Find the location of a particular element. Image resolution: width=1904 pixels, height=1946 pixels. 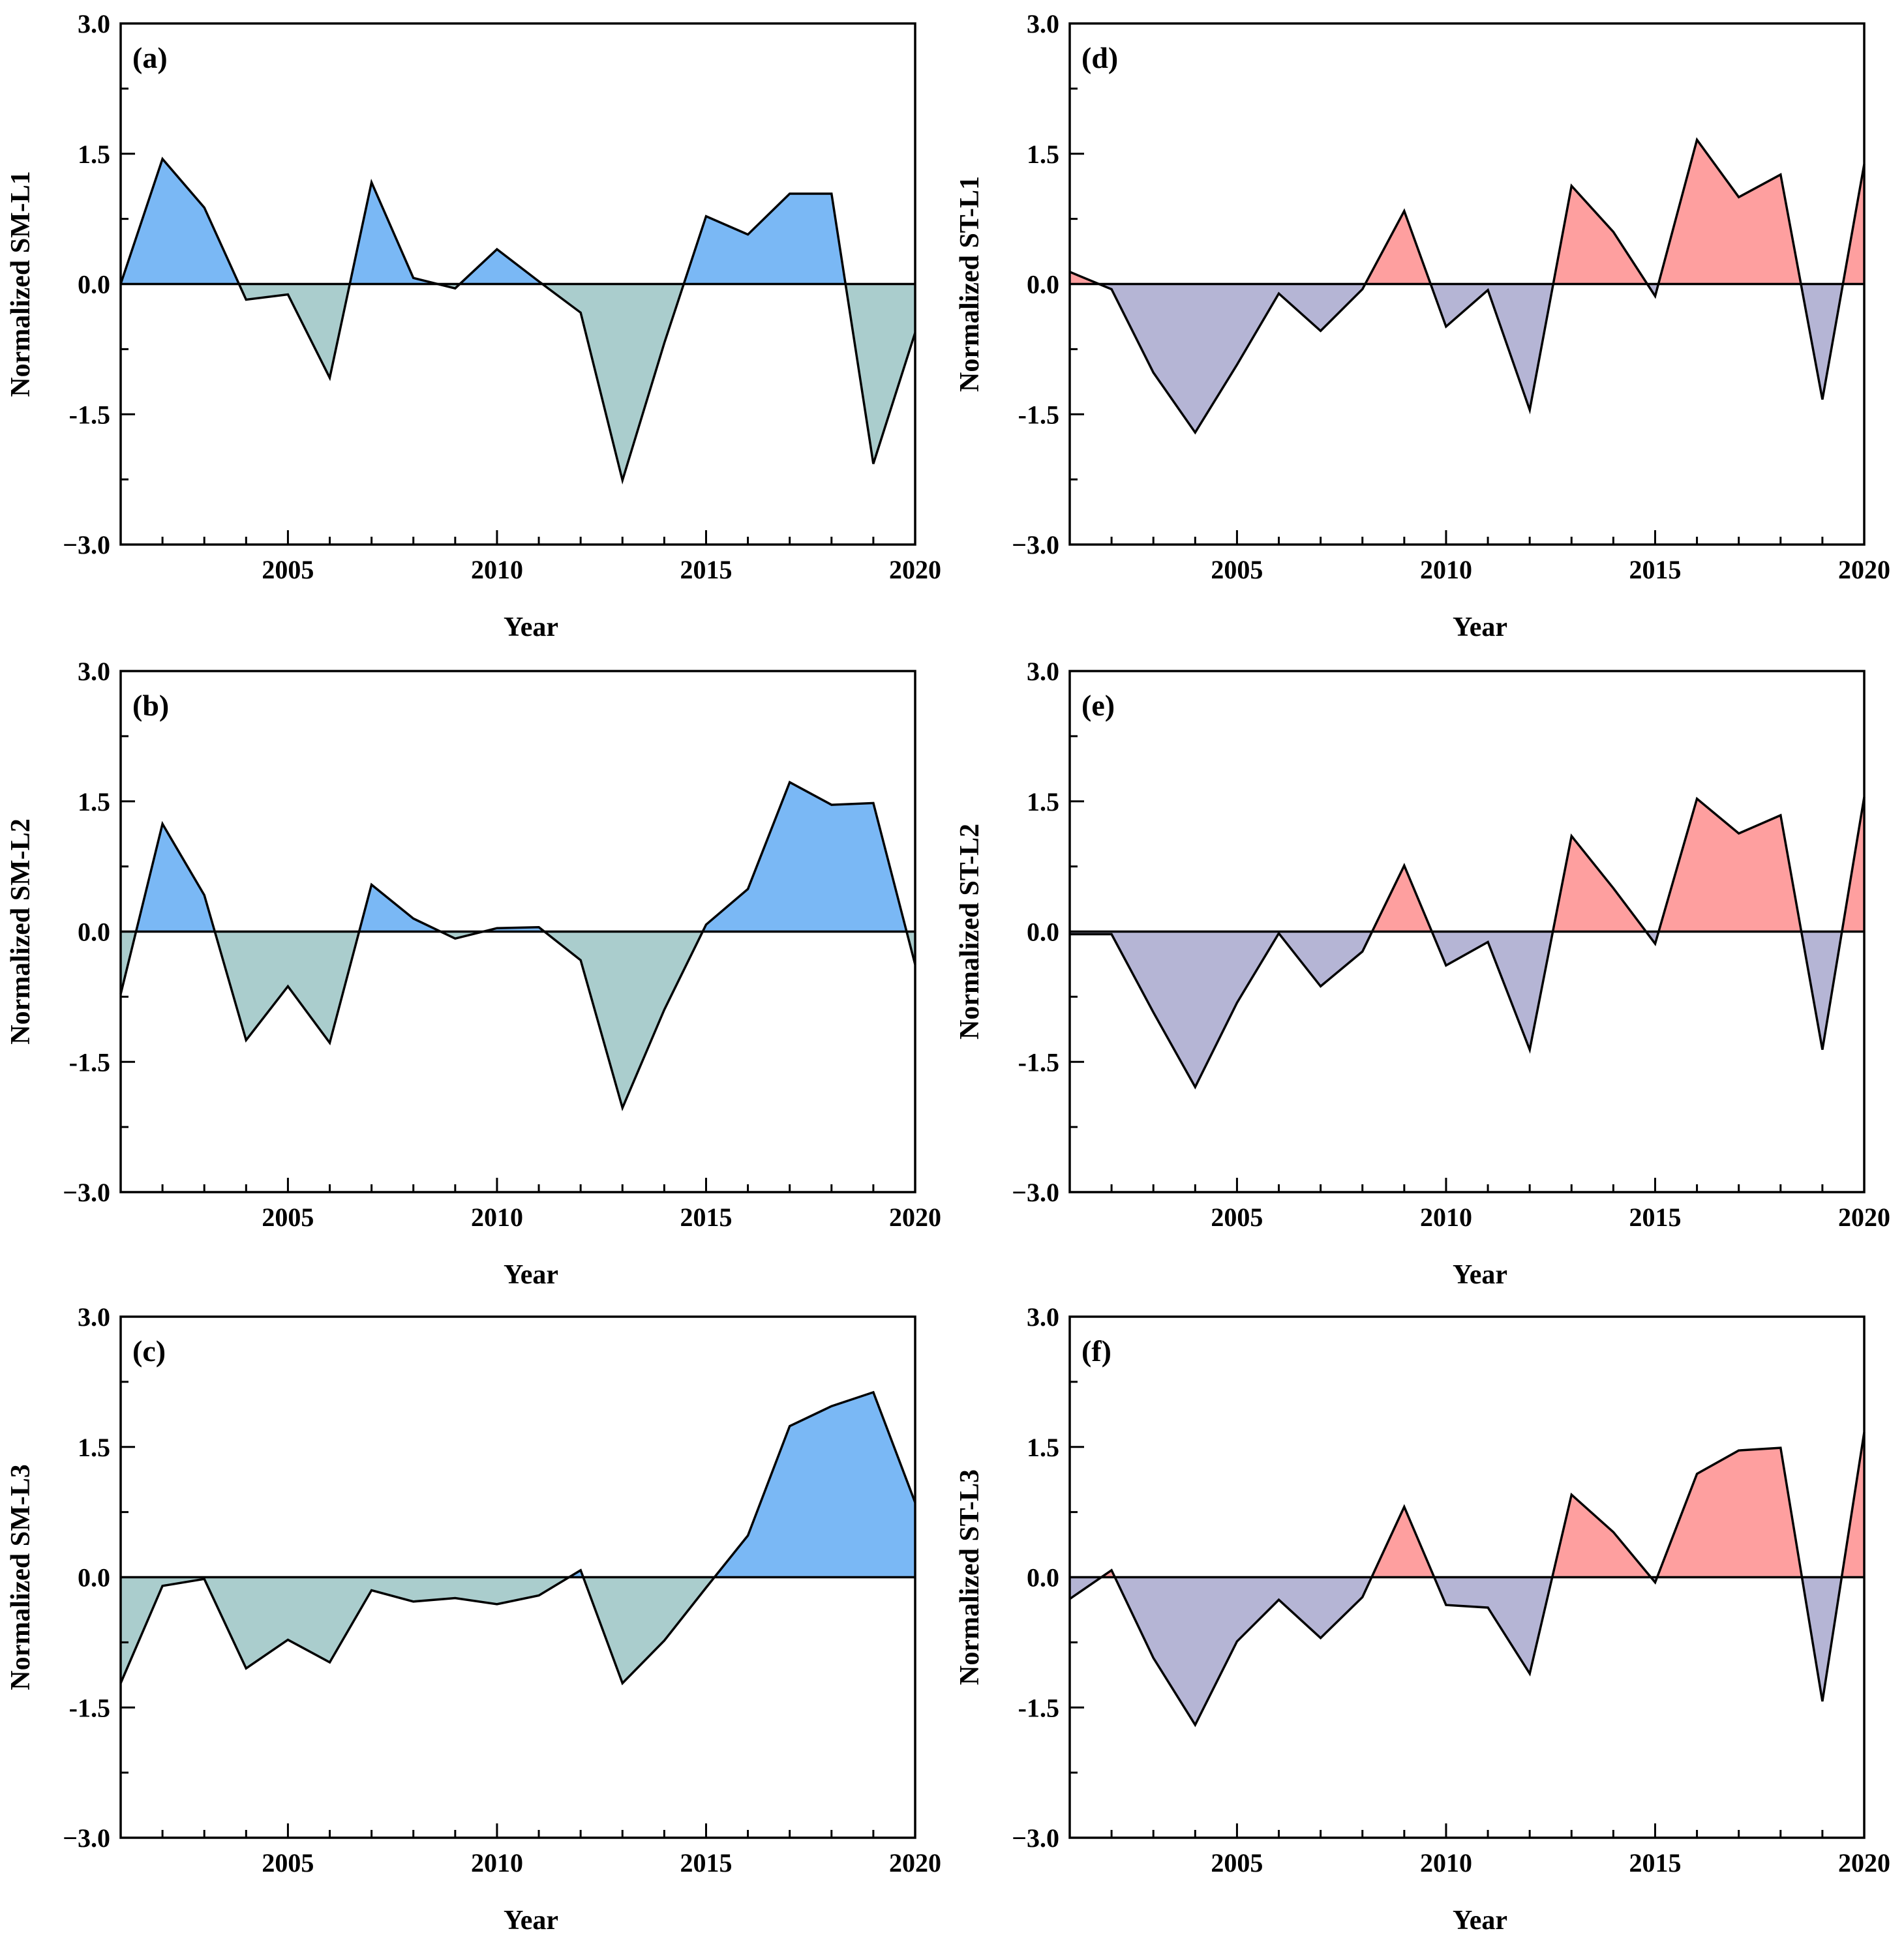

series-line-b is located at coordinates (518, 947).